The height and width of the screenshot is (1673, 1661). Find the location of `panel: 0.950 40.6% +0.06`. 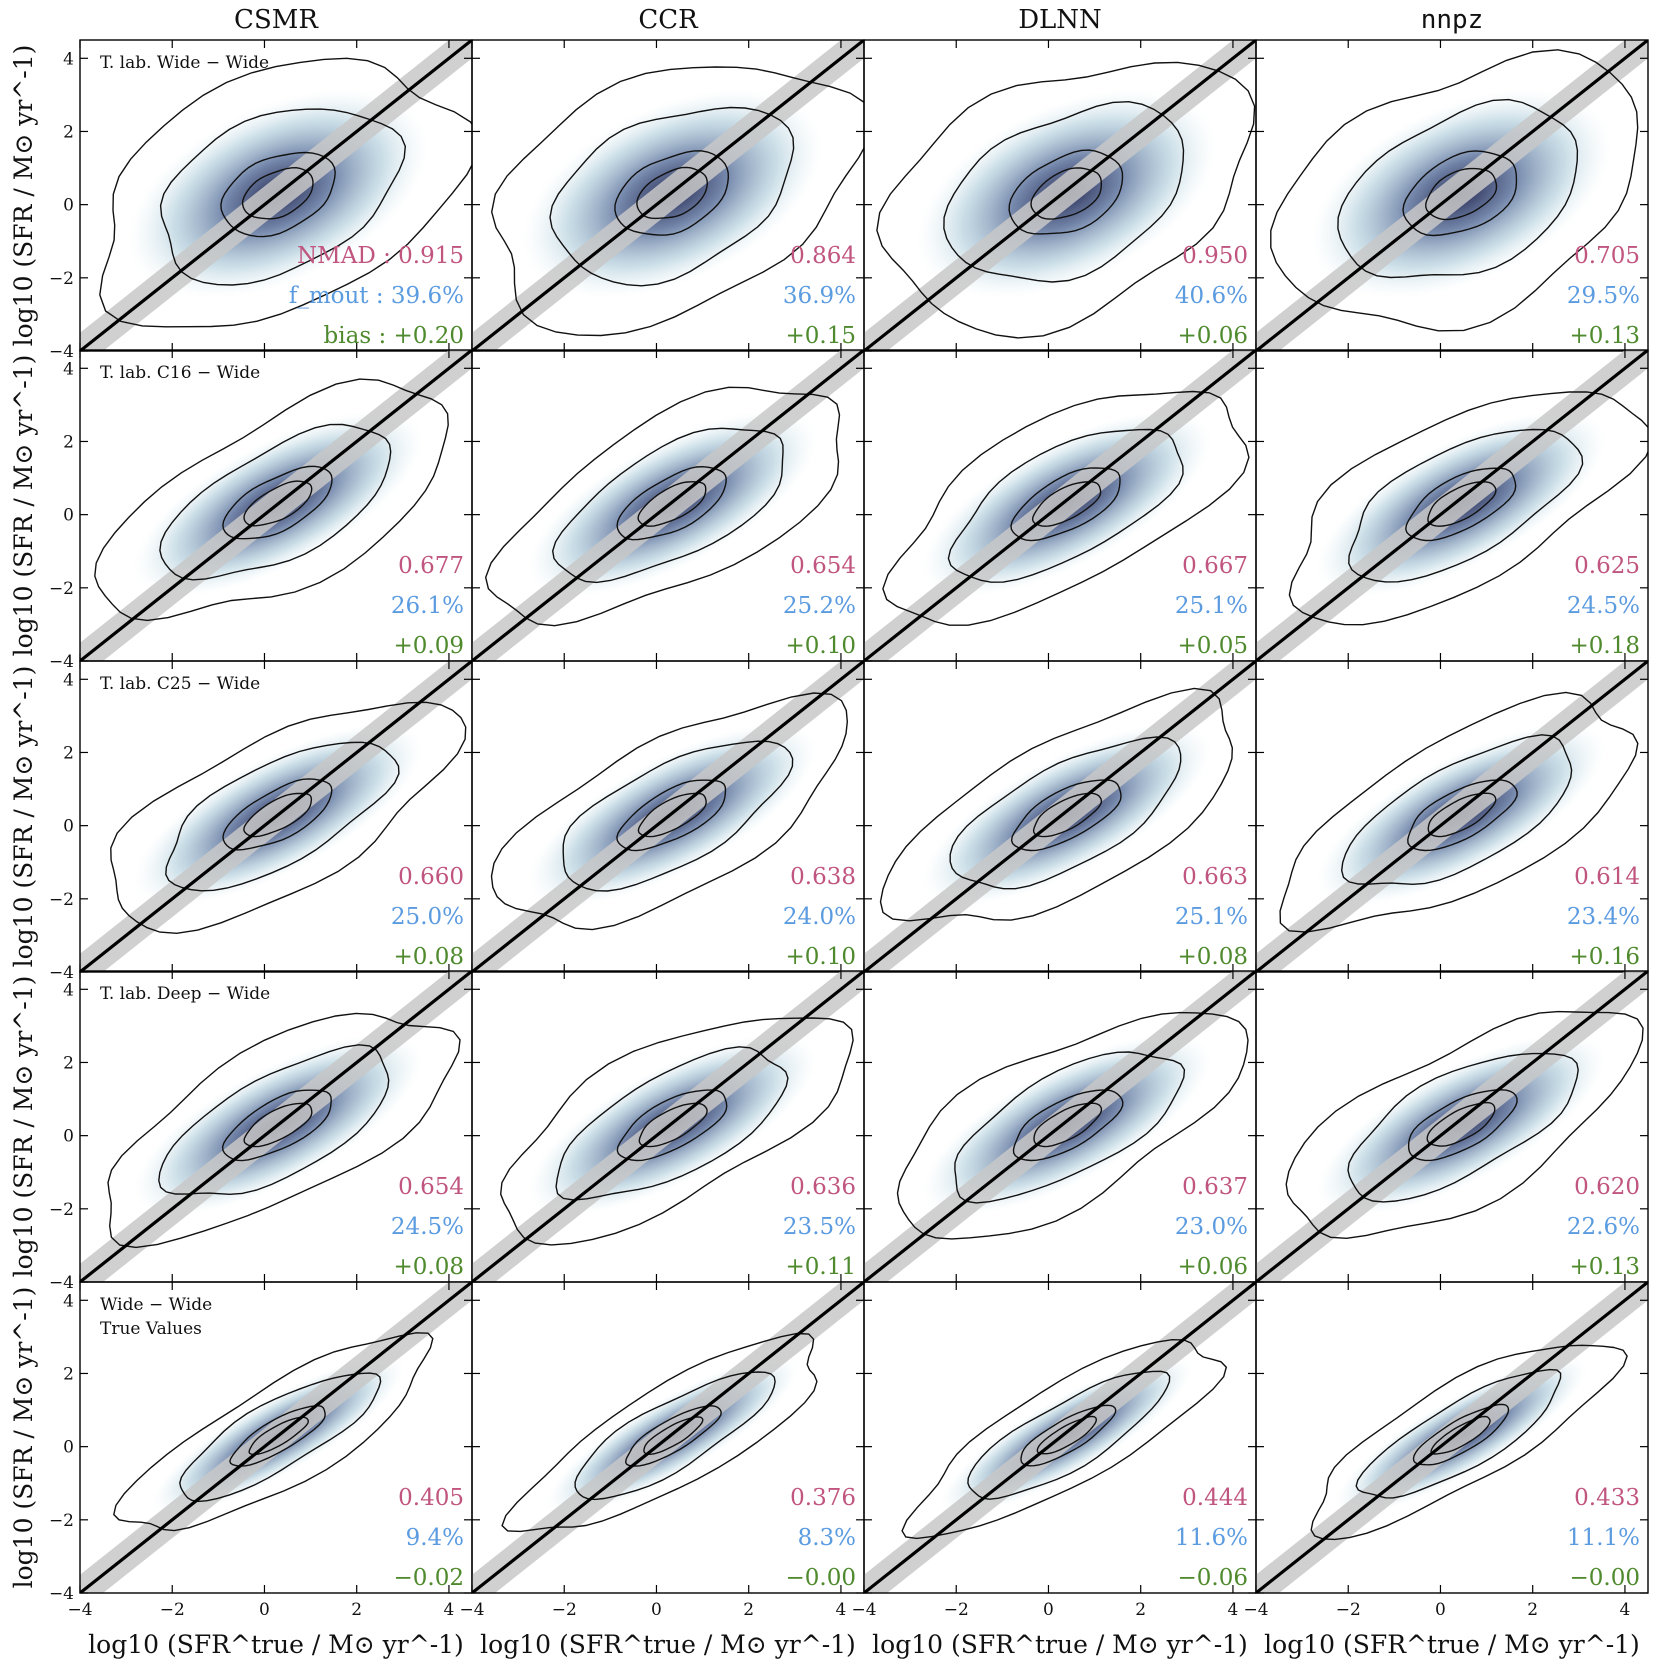

panel: 0.950 40.6% +0.06 is located at coordinates (1060, 195).